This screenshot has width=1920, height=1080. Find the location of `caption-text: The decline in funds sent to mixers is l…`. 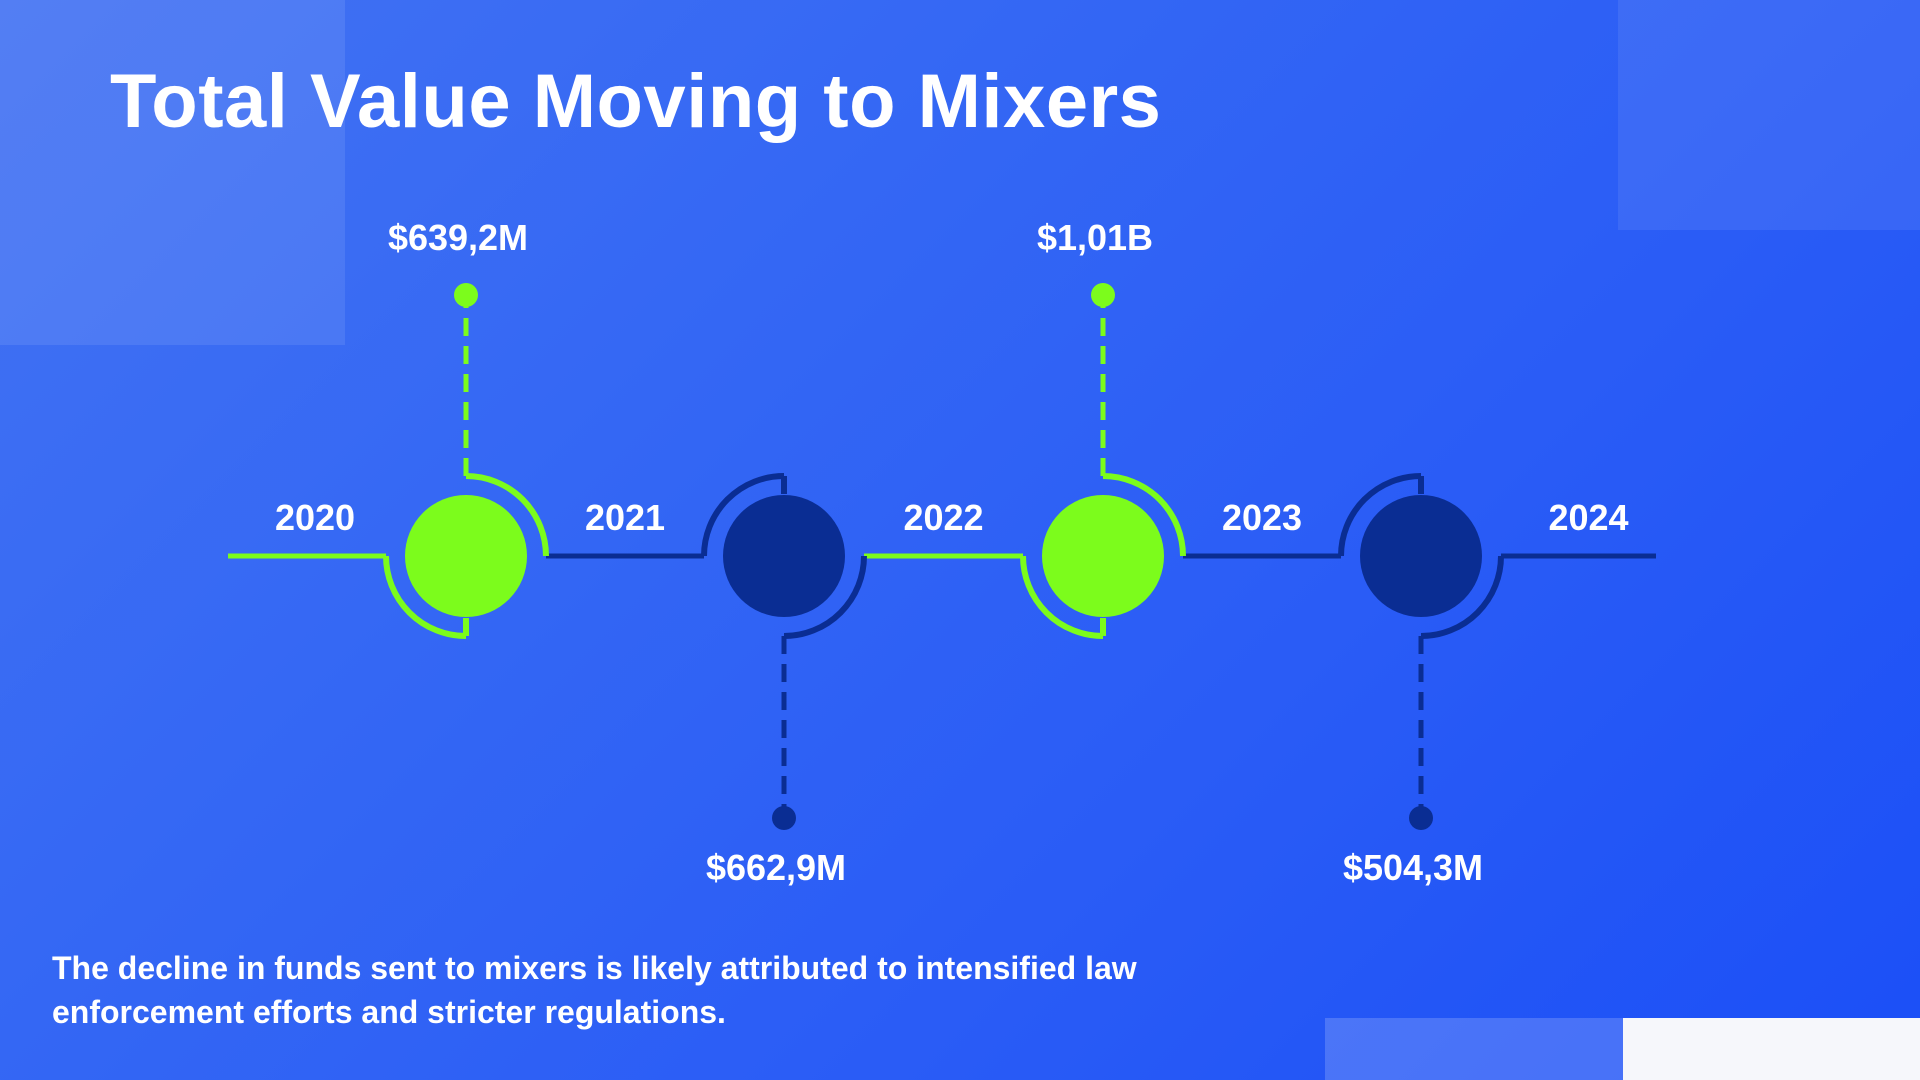

caption-text: The decline in funds sent to mixers is l… is located at coordinates (594, 990).